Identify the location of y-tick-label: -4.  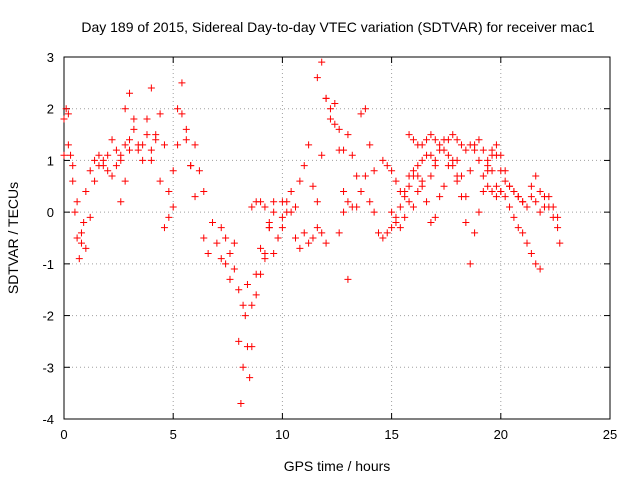
(48, 419).